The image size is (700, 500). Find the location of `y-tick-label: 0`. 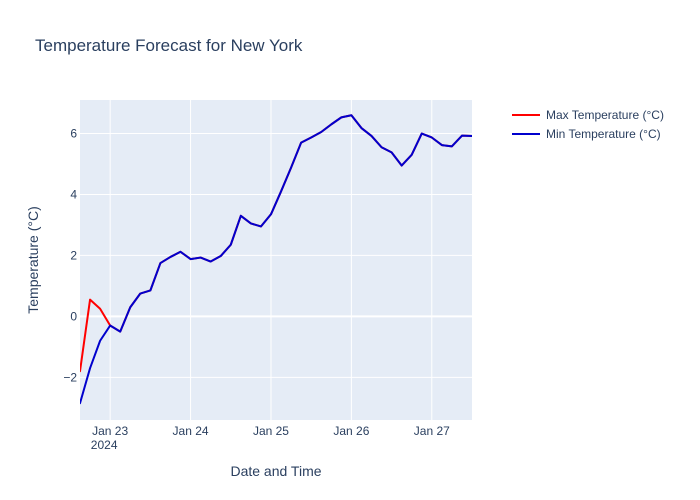

y-tick-label: 0 is located at coordinates (73, 316).